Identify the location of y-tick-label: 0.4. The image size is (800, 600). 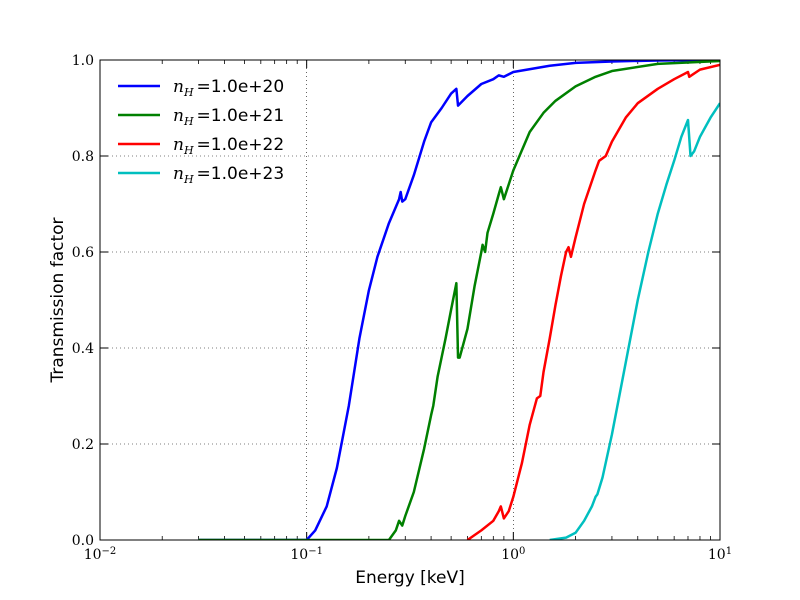
(83, 349).